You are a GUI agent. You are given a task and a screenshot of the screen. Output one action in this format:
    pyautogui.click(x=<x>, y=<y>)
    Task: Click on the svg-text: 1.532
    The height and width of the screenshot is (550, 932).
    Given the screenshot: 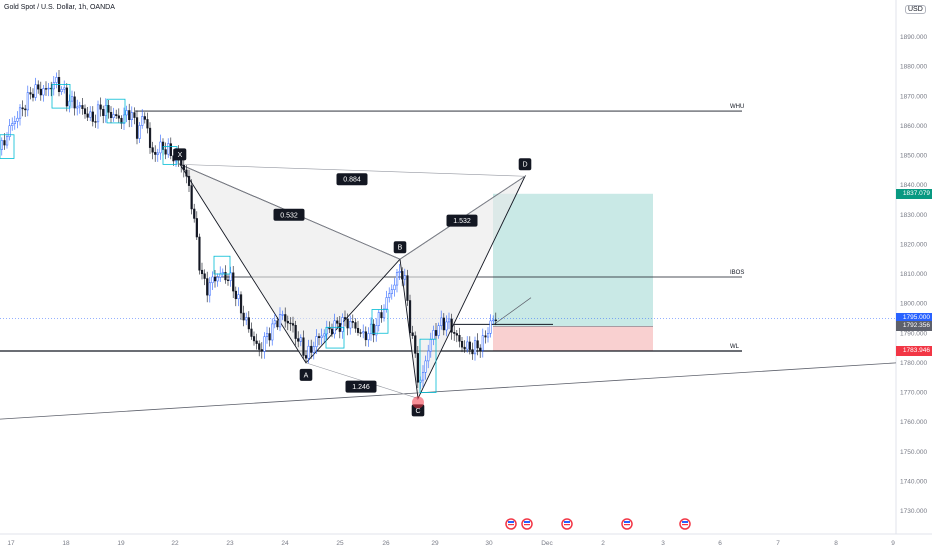 What is the action you would take?
    pyautogui.click(x=462, y=221)
    